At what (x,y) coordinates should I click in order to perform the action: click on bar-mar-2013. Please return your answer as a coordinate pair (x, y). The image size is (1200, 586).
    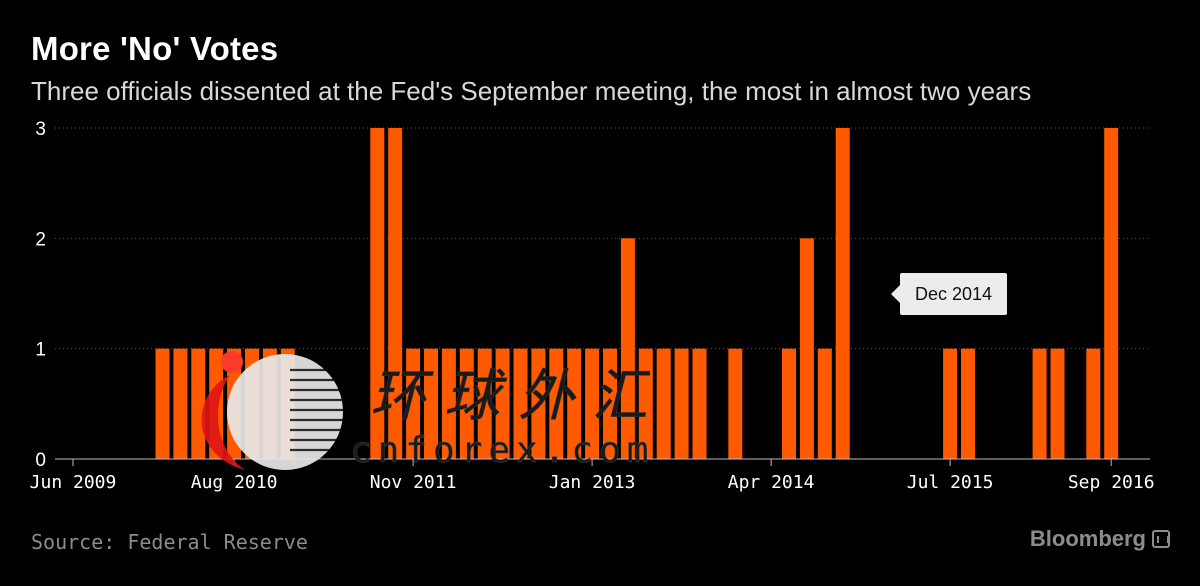
    Looking at the image, I should click on (610, 403).